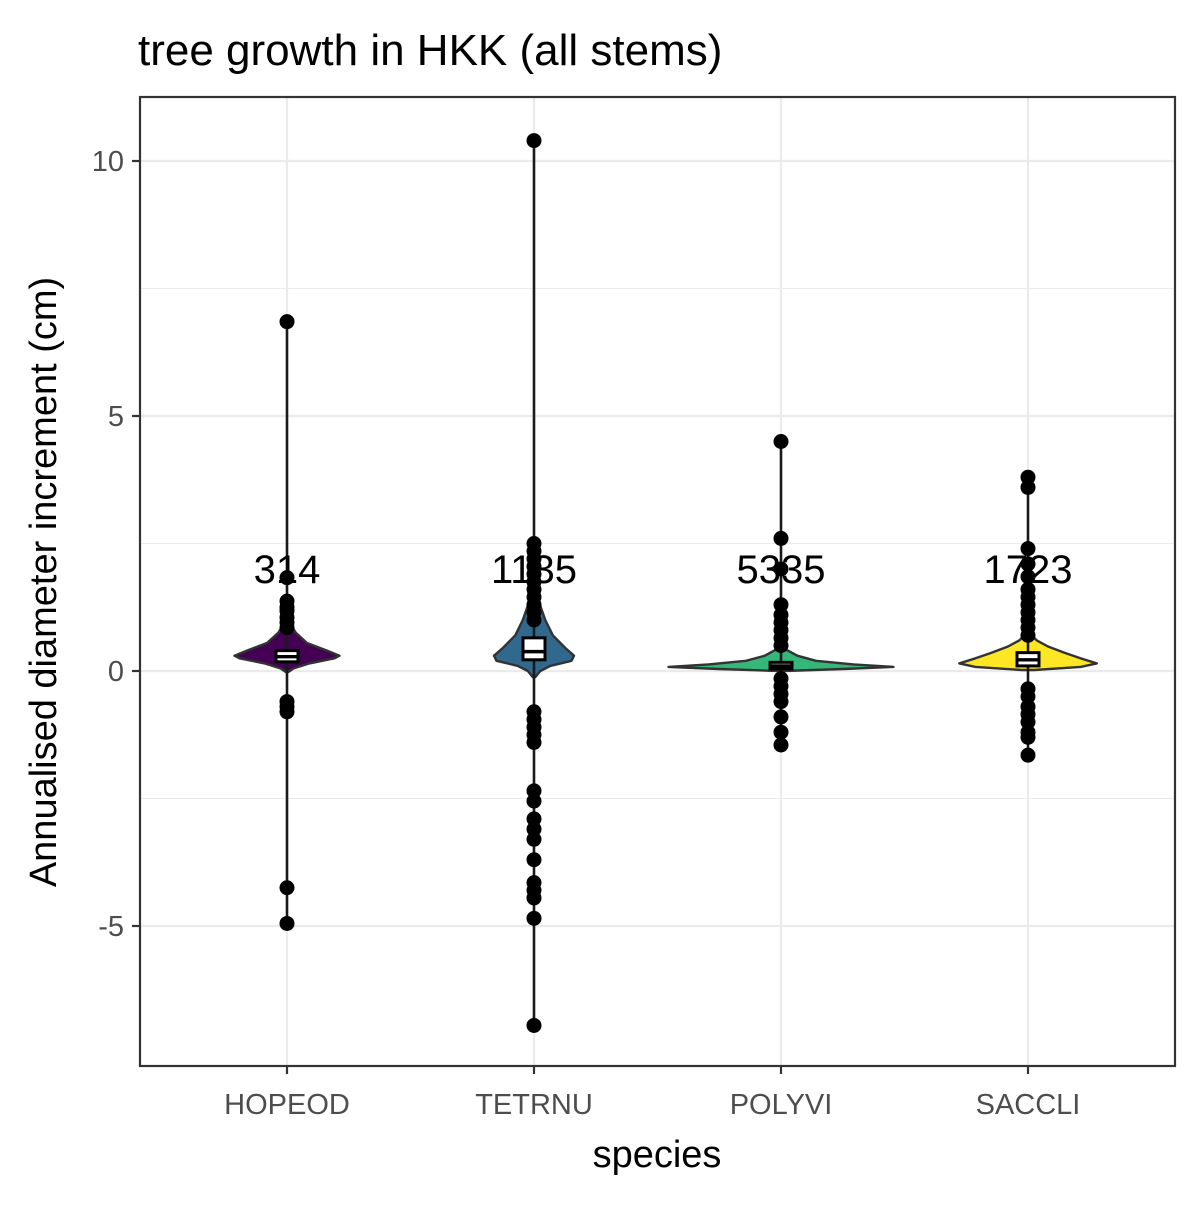  Describe the element at coordinates (430, 50) in the screenshot. I see `chart-title: tree growth in HKK (all stems)` at that location.